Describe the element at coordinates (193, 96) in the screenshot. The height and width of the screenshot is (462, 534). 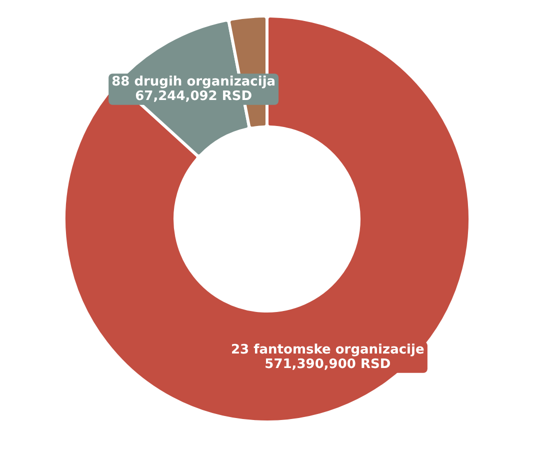
I see `data-label: 67,244,092 RSD` at that location.